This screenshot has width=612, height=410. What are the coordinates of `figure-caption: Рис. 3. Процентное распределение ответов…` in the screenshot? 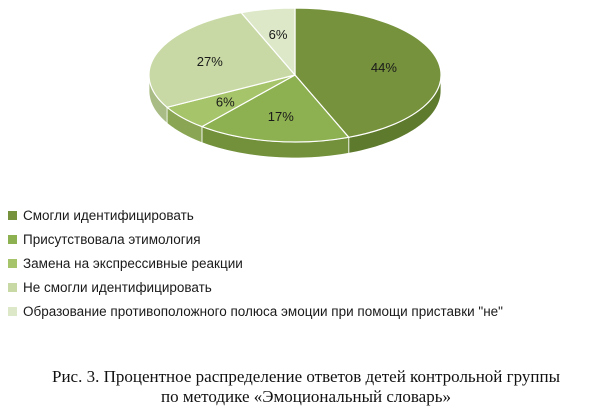 It's located at (306, 387).